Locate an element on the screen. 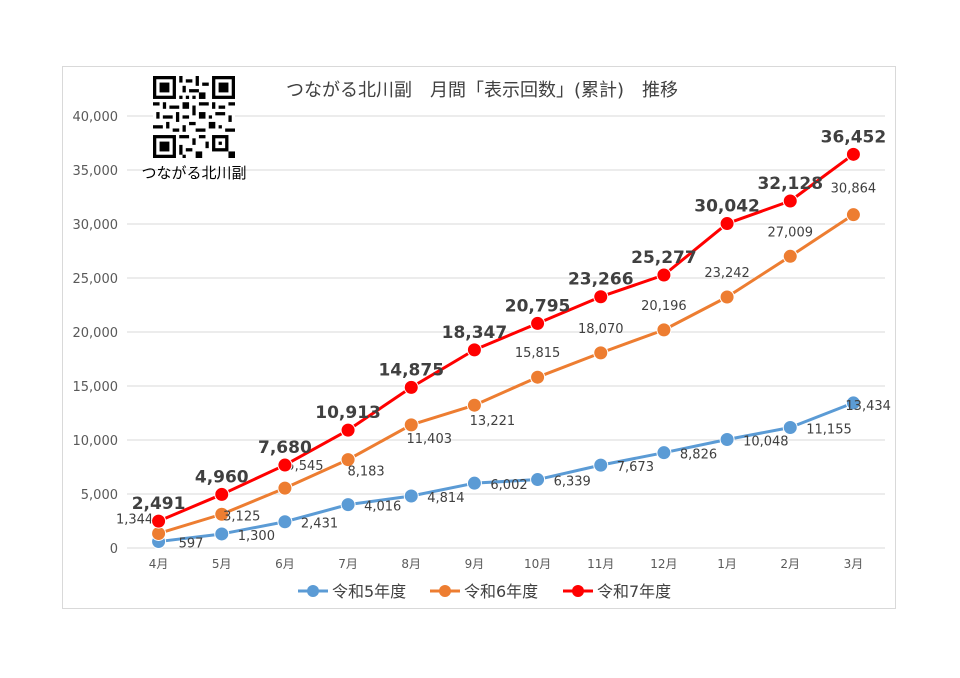 The image size is (960, 678). x-tick-label: 5月 is located at coordinates (222, 564).